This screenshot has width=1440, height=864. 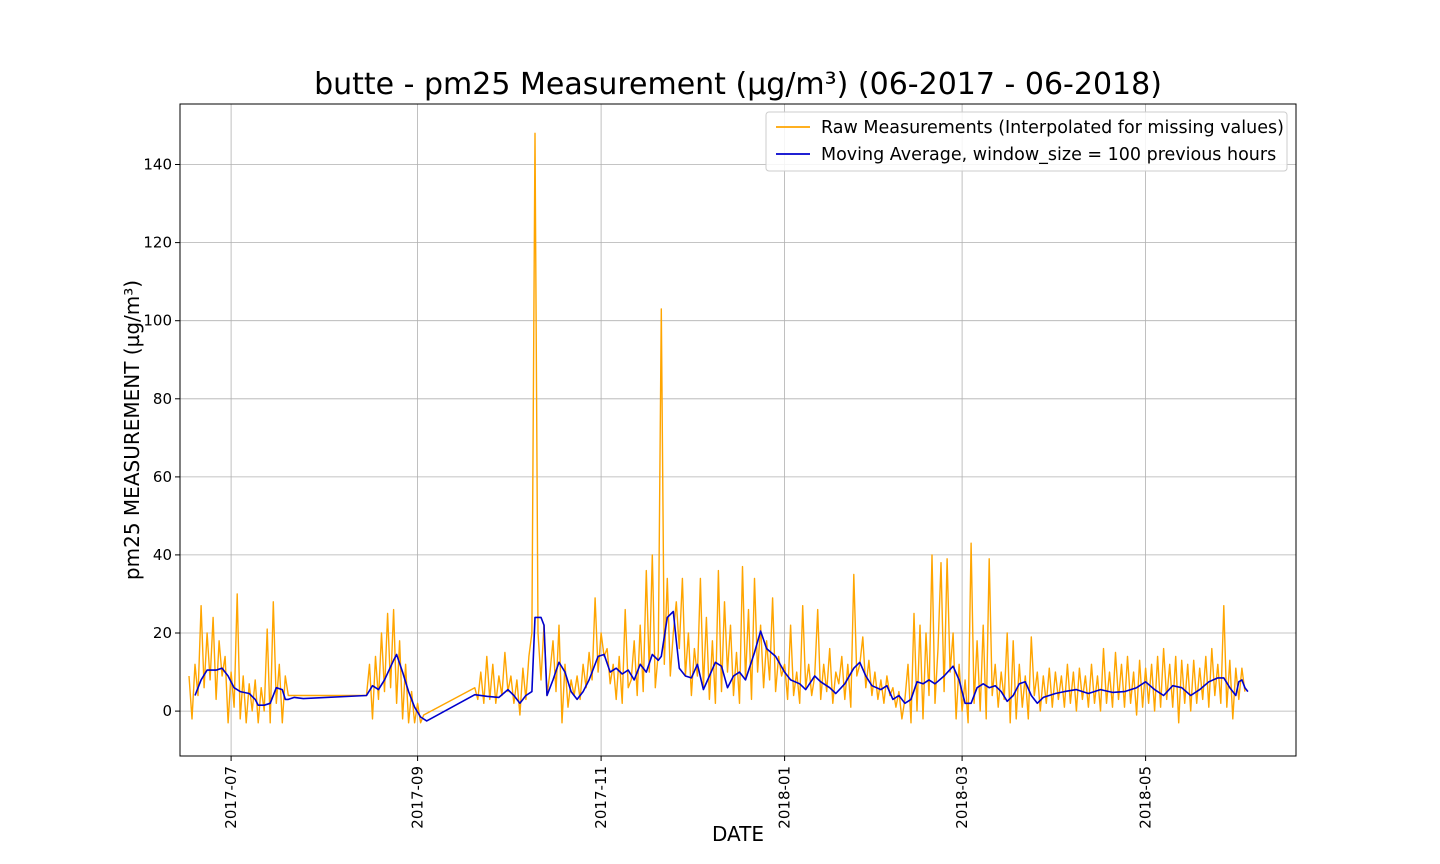 I want to click on x-tick-label: 2018-05, so click(x=1146, y=797).